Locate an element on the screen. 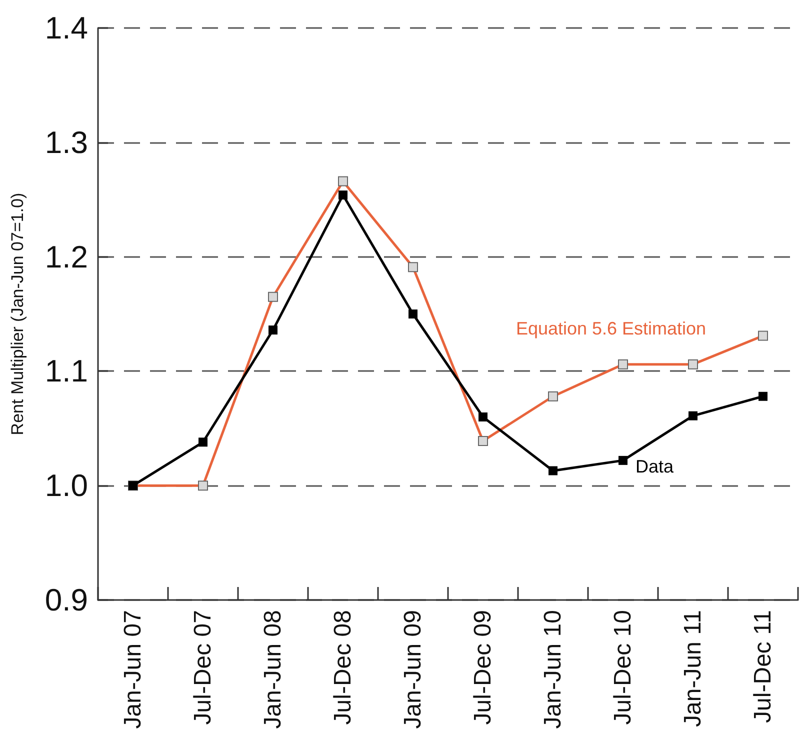 Image resolution: width=807 pixels, height=754 pixels. x-tick-label: Jan-Jun 07 is located at coordinates (133, 669).